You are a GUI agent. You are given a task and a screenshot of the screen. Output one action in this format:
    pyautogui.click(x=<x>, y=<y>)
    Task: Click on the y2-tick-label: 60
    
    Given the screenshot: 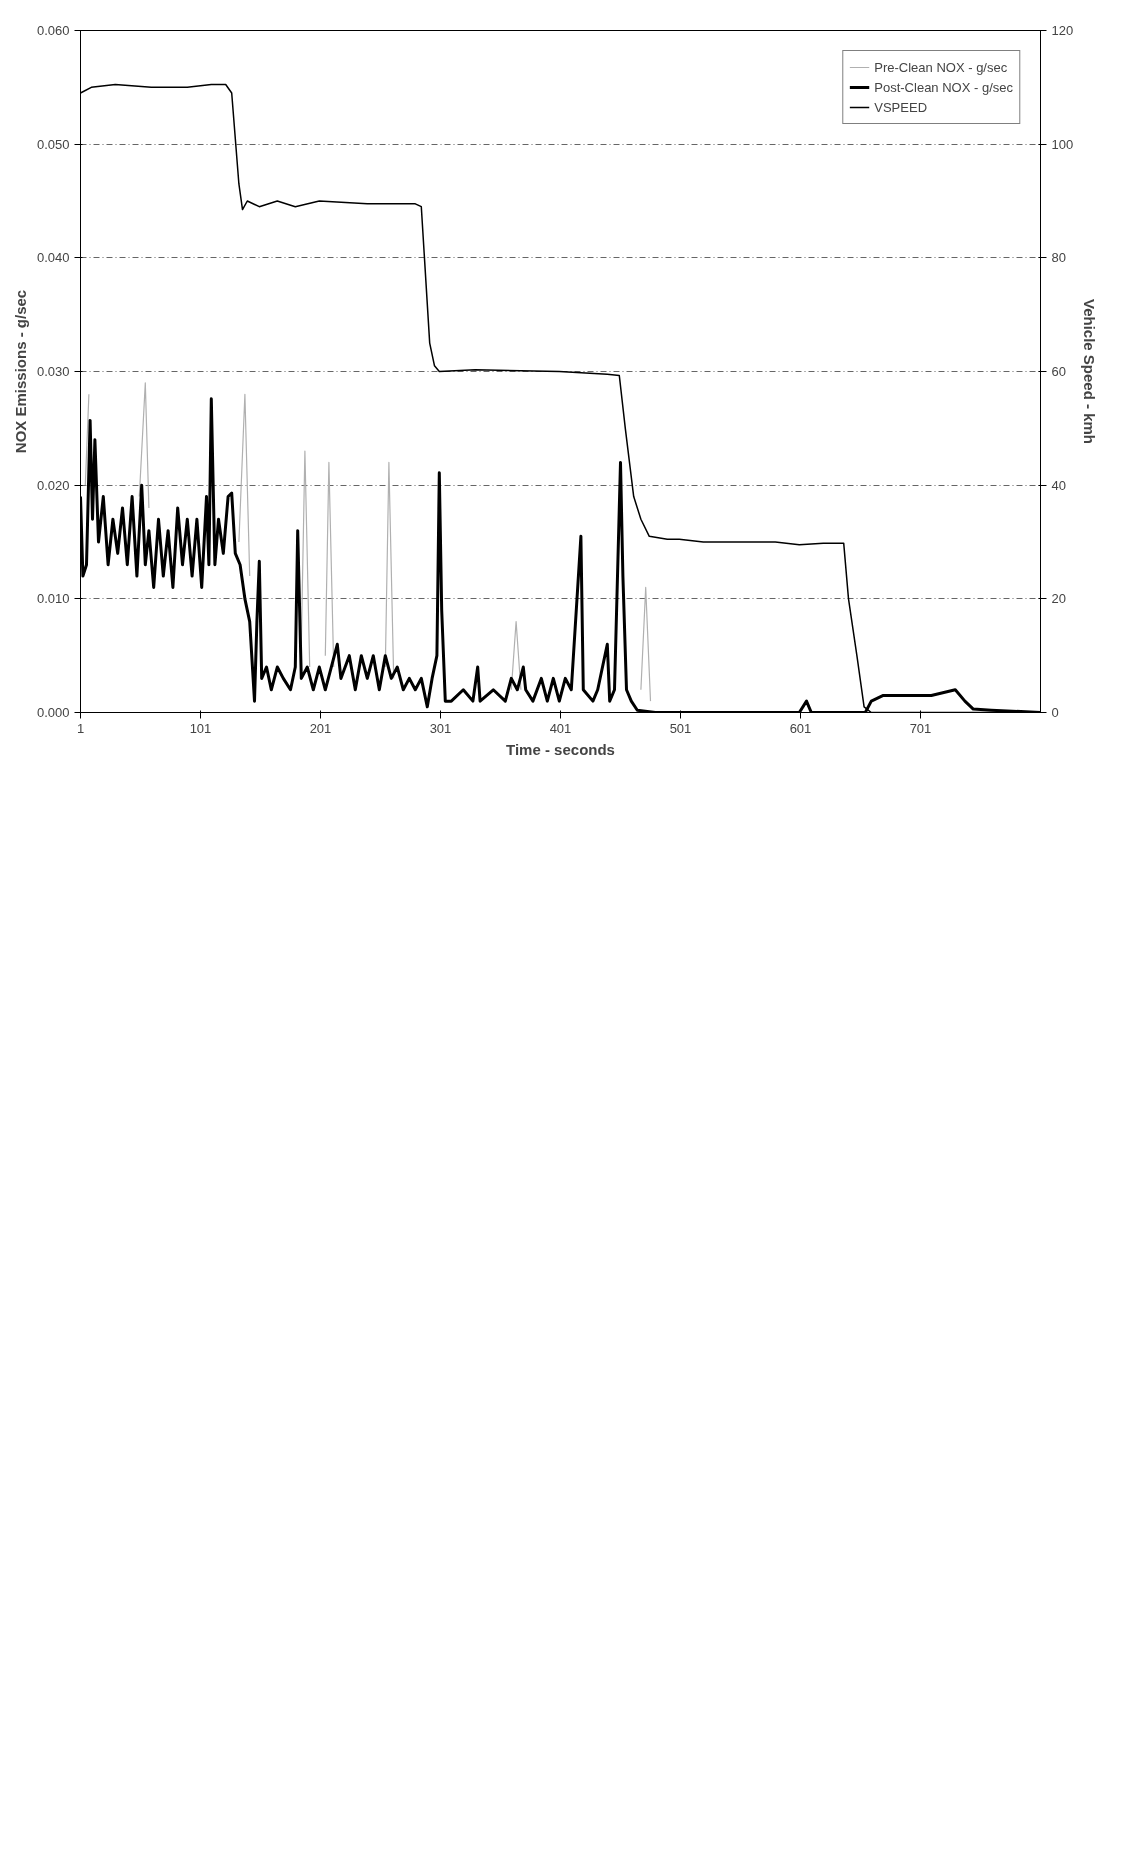 What is the action you would take?
    pyautogui.click(x=1058, y=371)
    